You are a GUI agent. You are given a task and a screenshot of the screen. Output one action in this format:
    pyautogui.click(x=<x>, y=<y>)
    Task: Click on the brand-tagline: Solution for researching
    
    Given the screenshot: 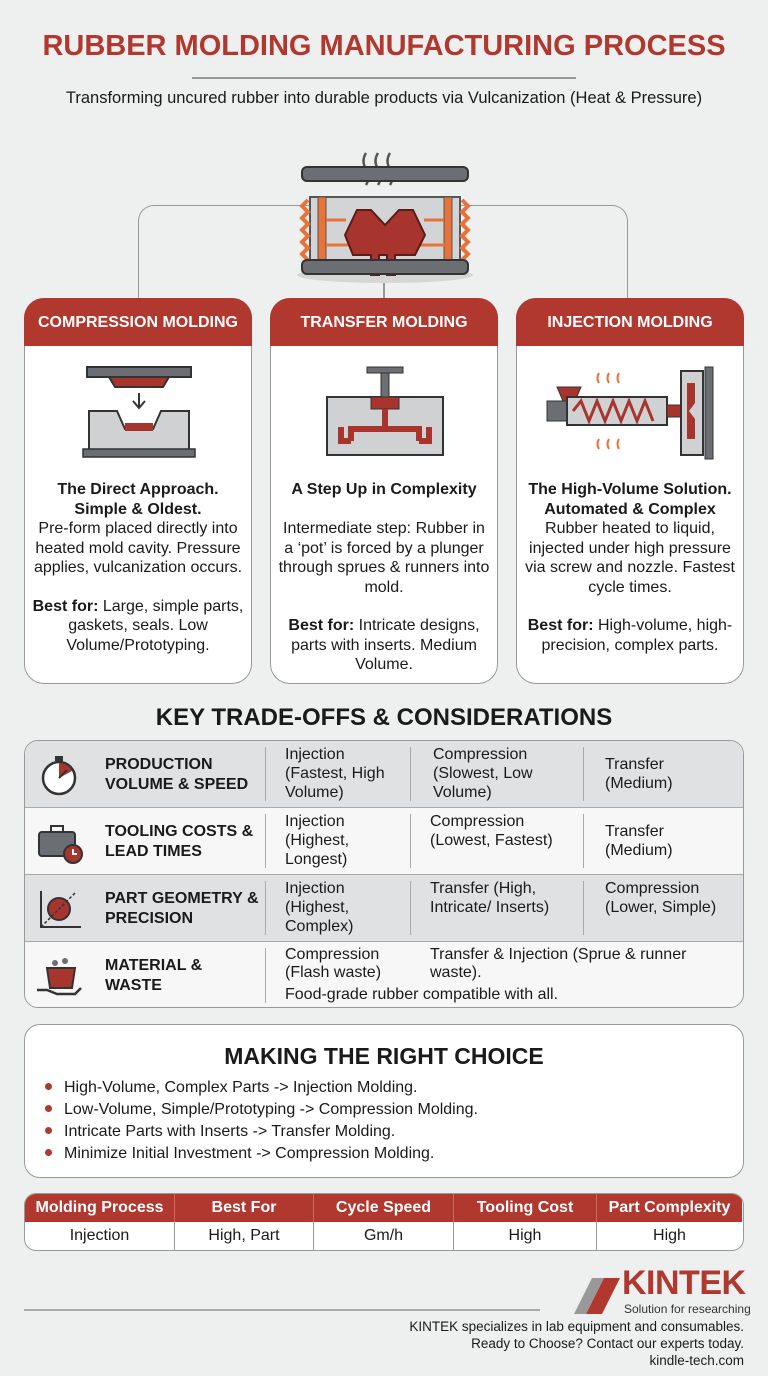 What is the action you would take?
    pyautogui.click(x=687, y=1309)
    